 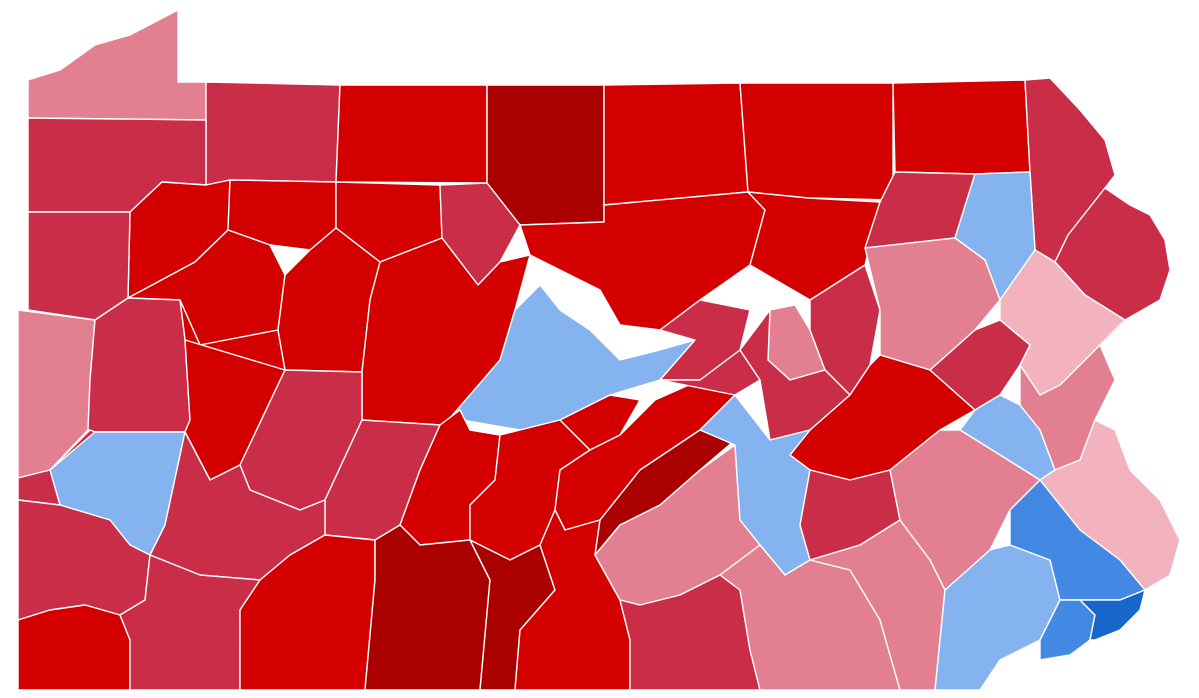 I want to click on county-mckean, so click(x=411, y=134).